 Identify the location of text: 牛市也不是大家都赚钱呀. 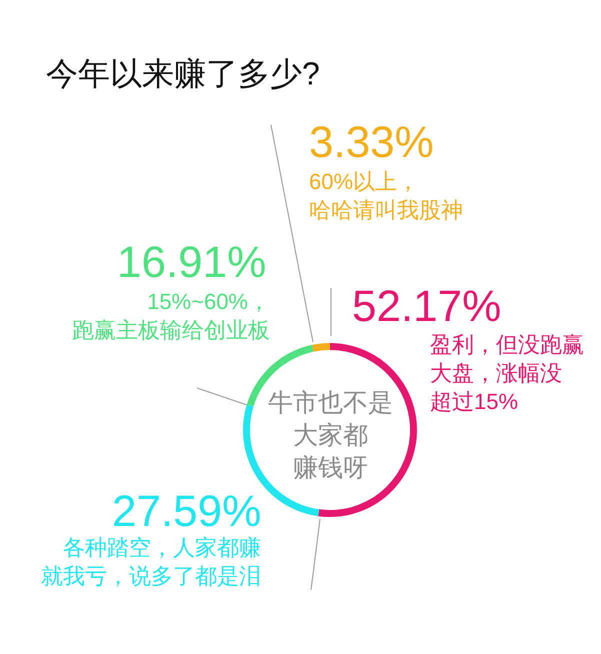
(330, 435).